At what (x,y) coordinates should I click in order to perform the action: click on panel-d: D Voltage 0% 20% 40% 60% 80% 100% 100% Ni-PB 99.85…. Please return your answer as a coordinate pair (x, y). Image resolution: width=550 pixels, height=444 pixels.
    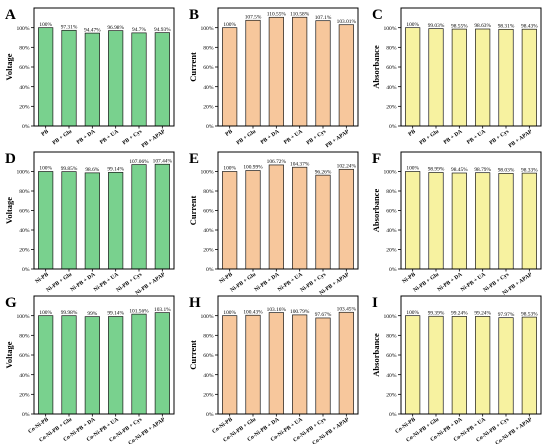
    Looking at the image, I should click on (89, 224).